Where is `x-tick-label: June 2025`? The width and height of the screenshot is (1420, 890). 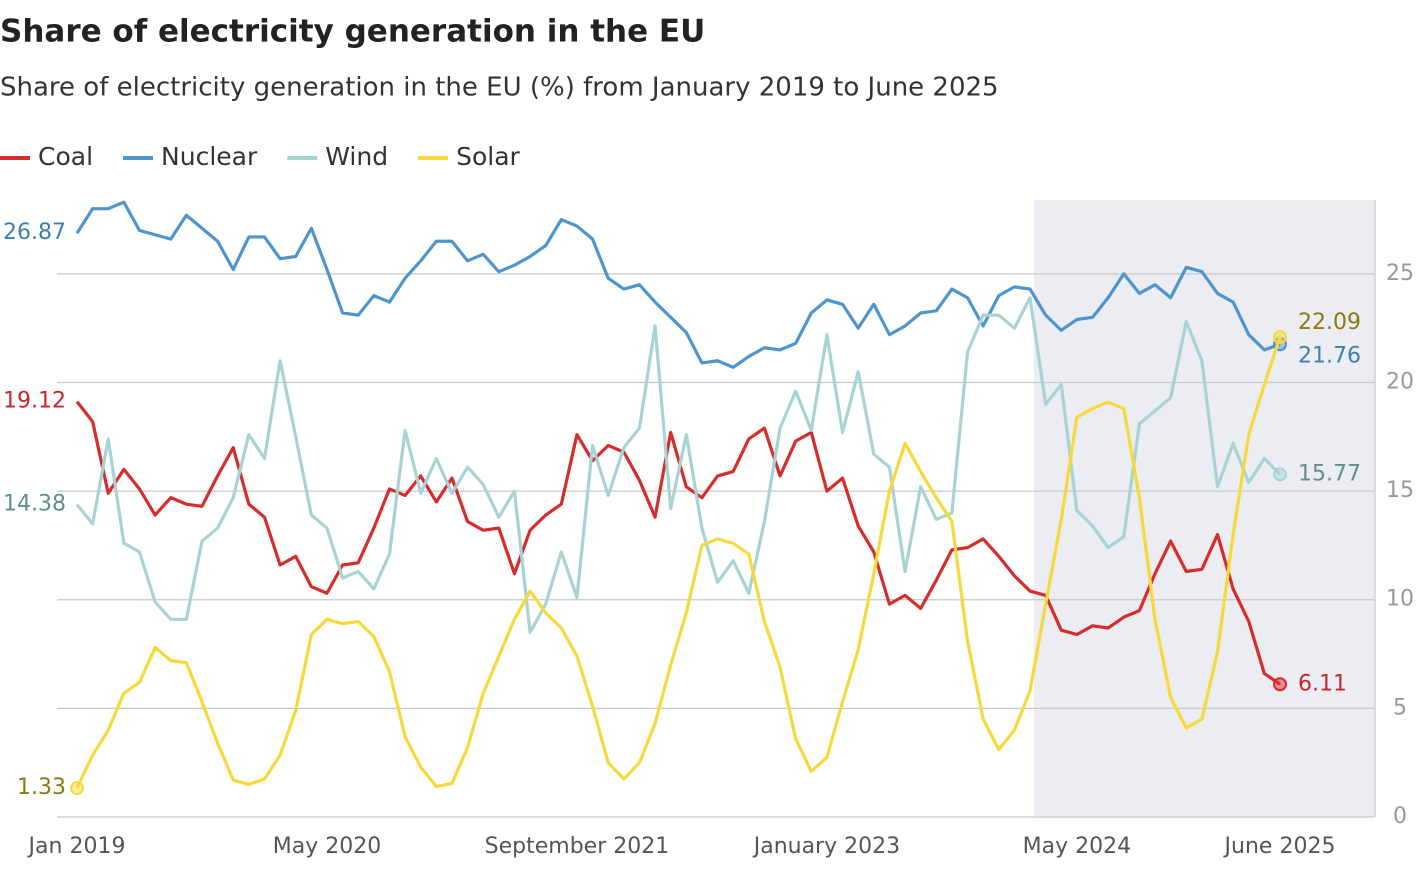
x-tick-label: June 2025 is located at coordinates (1279, 846).